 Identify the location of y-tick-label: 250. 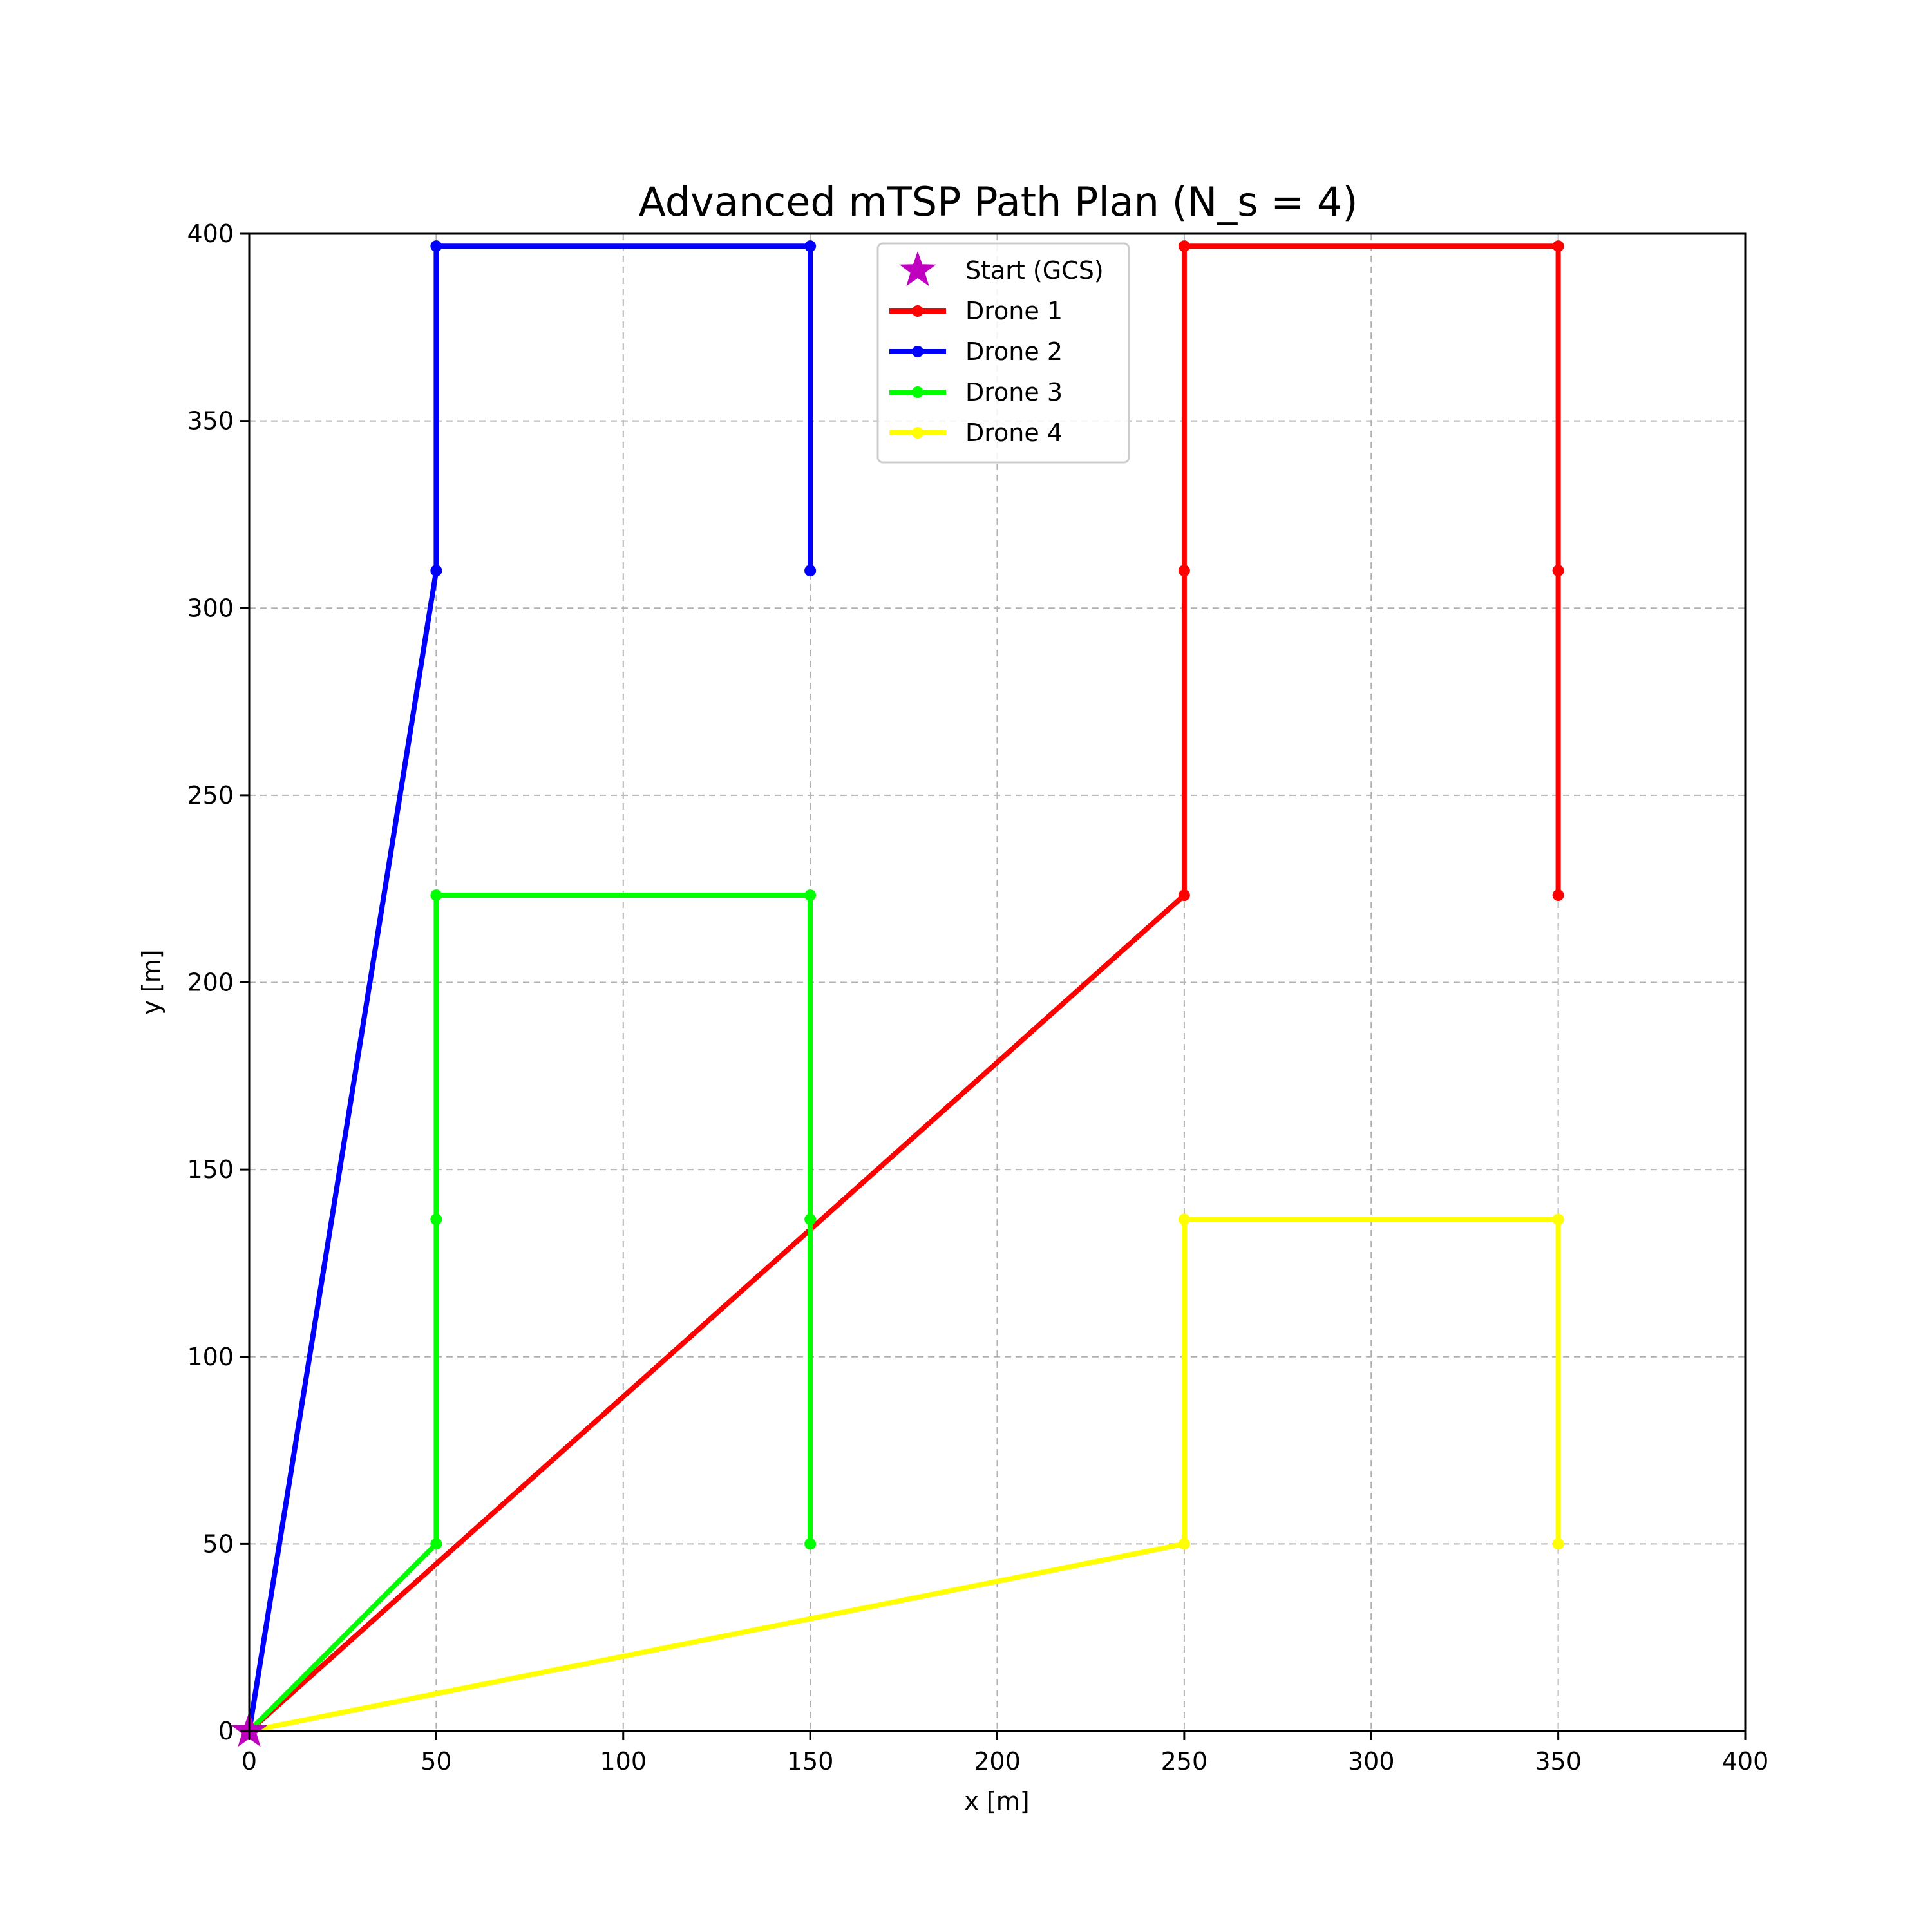
(210, 795).